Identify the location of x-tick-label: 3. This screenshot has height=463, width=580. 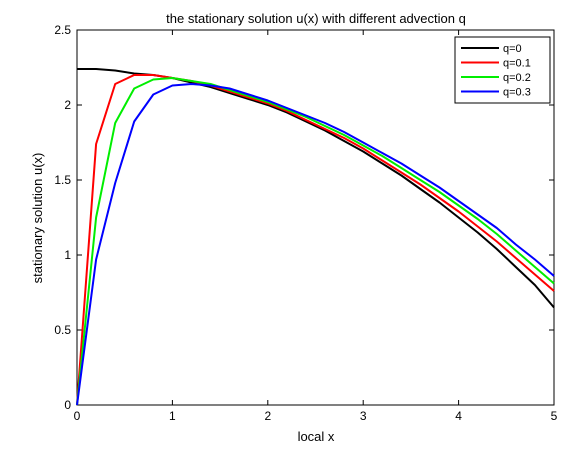
(363, 416).